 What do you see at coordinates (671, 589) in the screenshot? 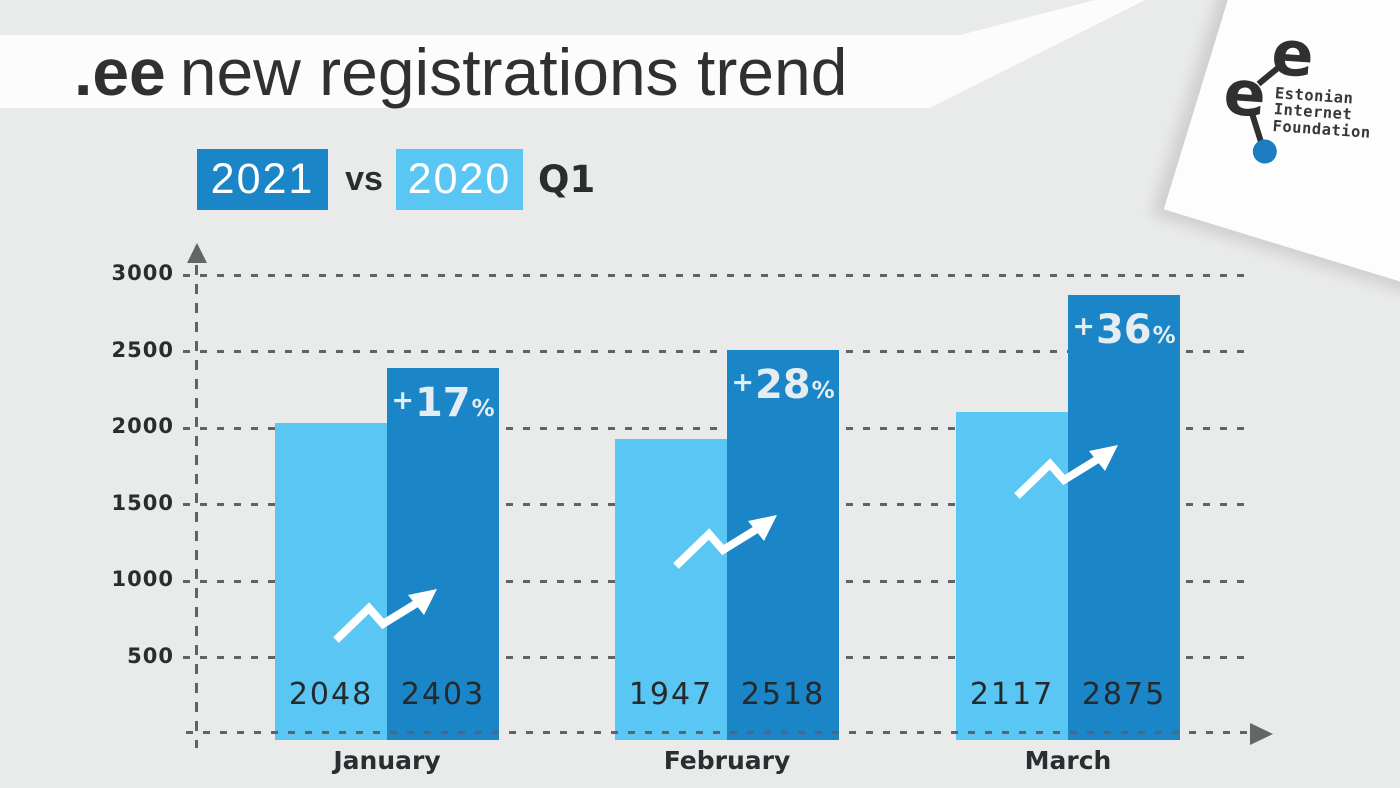
I see `bar-2020-february` at bounding box center [671, 589].